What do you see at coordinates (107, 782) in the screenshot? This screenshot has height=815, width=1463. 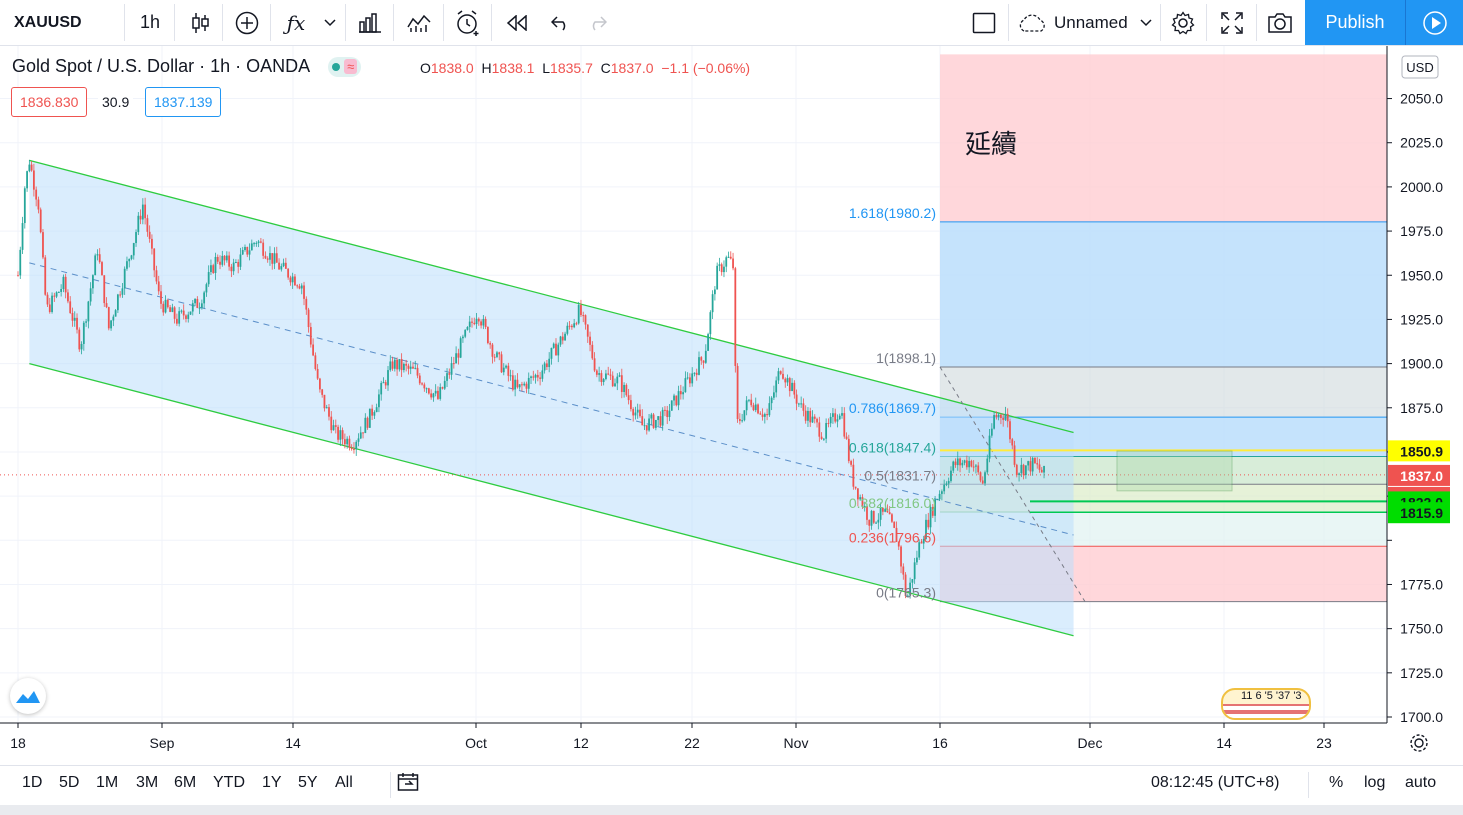 I see `range-button-1m: 1M` at bounding box center [107, 782].